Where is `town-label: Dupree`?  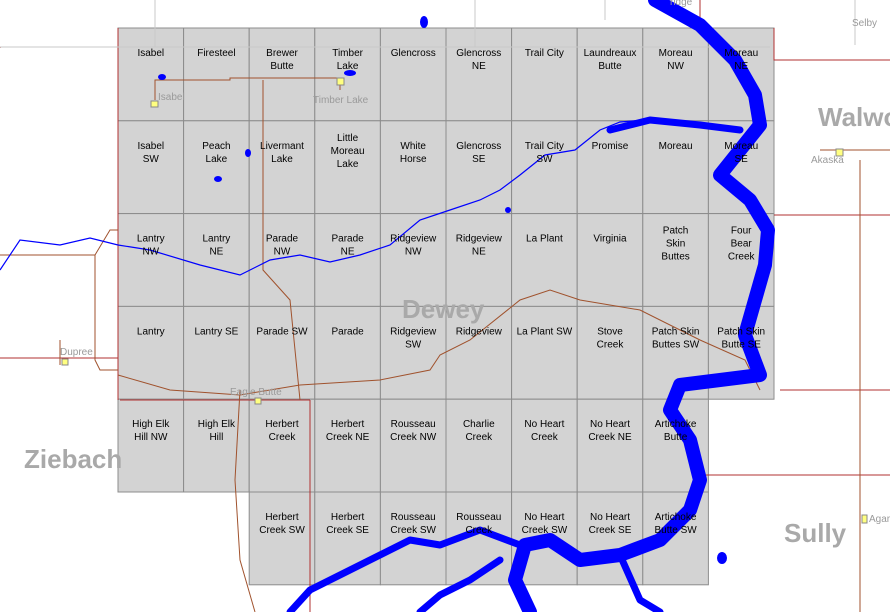 town-label: Dupree is located at coordinates (76, 352).